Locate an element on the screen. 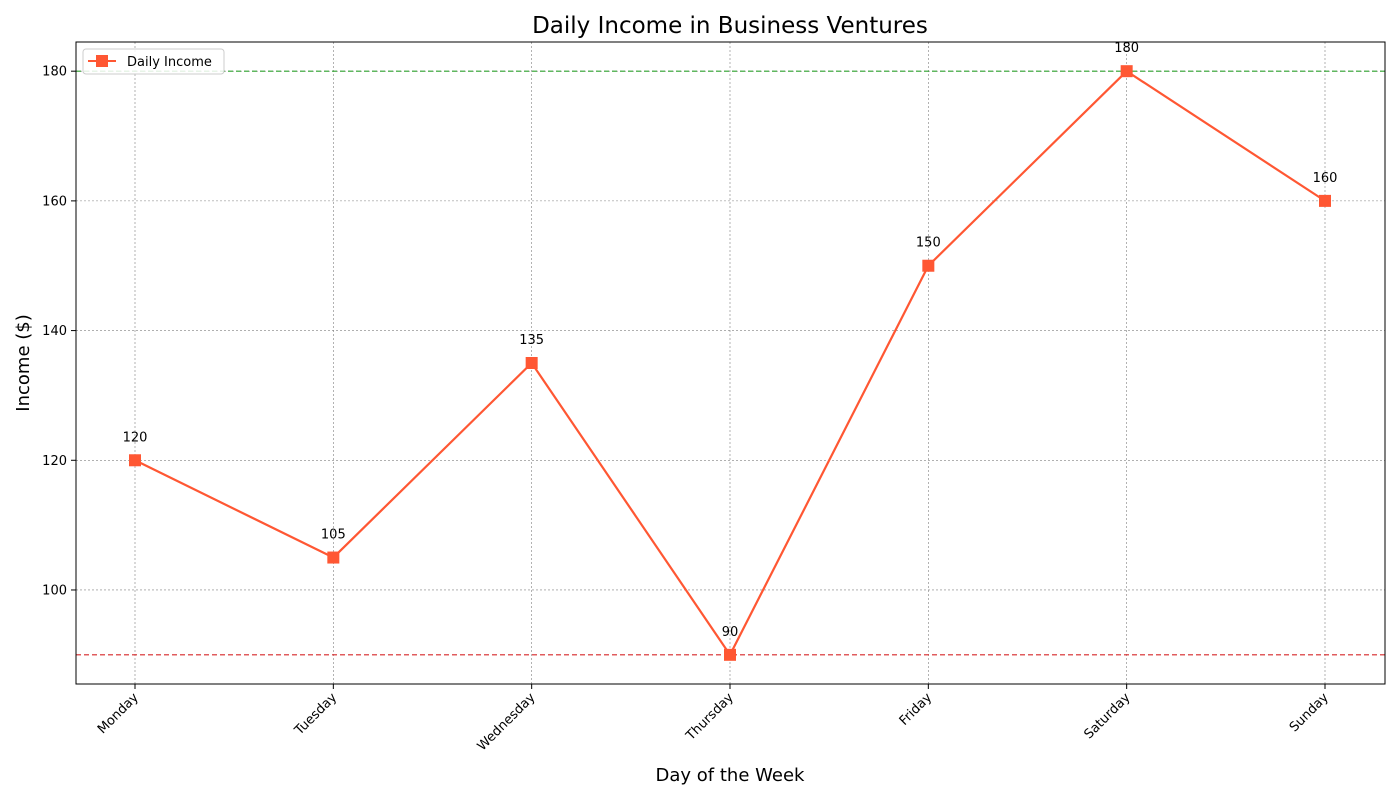 The height and width of the screenshot is (800, 1400). chart-title: Daily Income in Business Ventures is located at coordinates (730, 26).